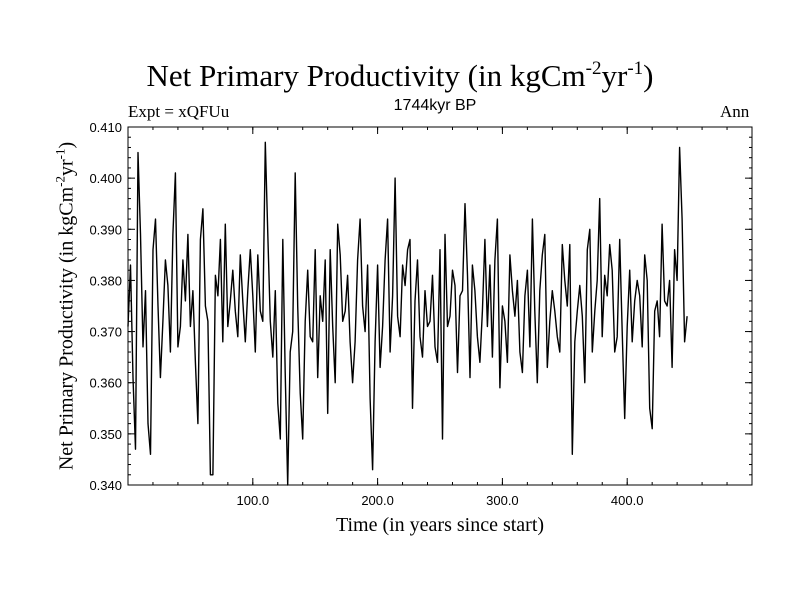  I want to click on y-tick-label: 0.390, so click(105, 229).